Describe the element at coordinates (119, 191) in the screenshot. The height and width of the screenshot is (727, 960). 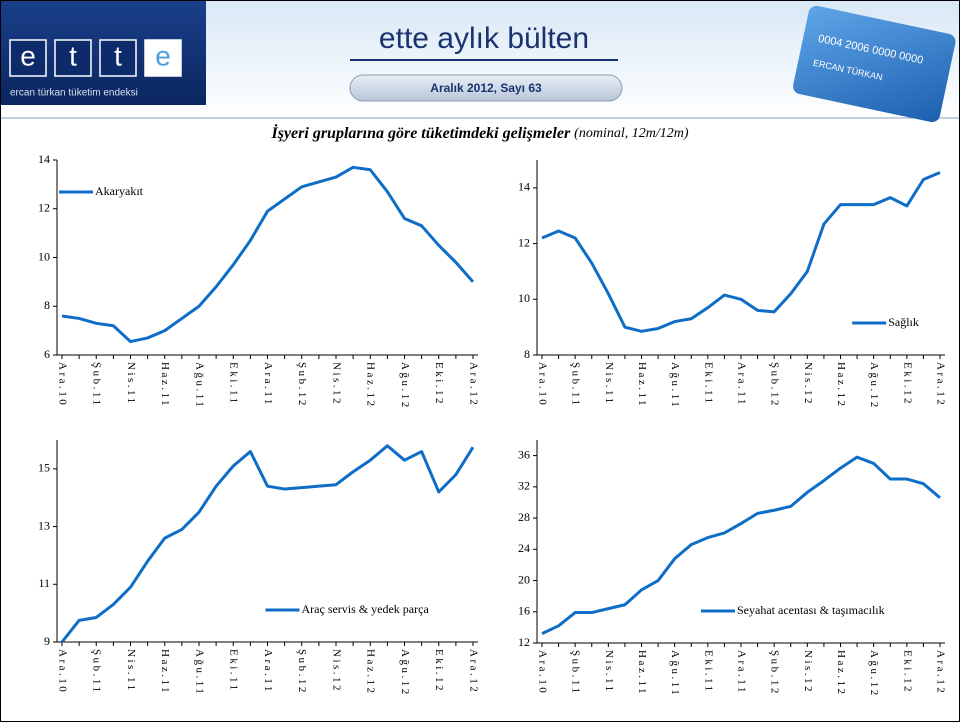
I see `legend-label: Akaryakıt` at that location.